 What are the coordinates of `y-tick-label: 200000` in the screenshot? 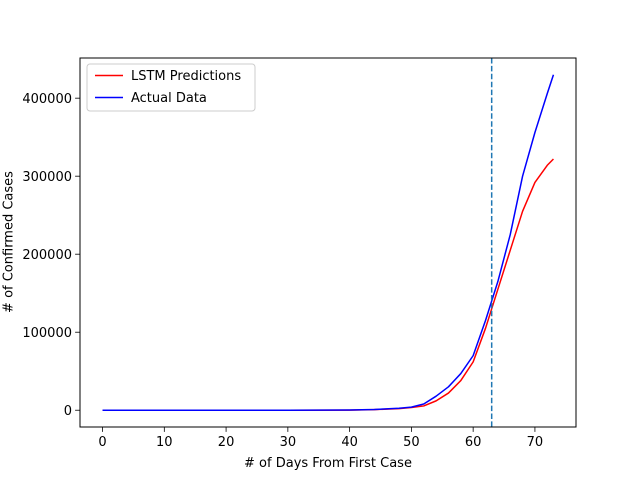 It's located at (47, 255).